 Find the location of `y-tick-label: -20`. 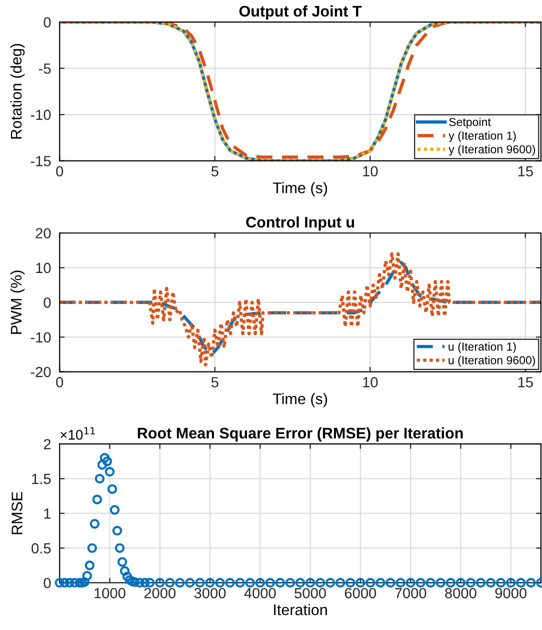

y-tick-label: -20 is located at coordinates (40, 372).